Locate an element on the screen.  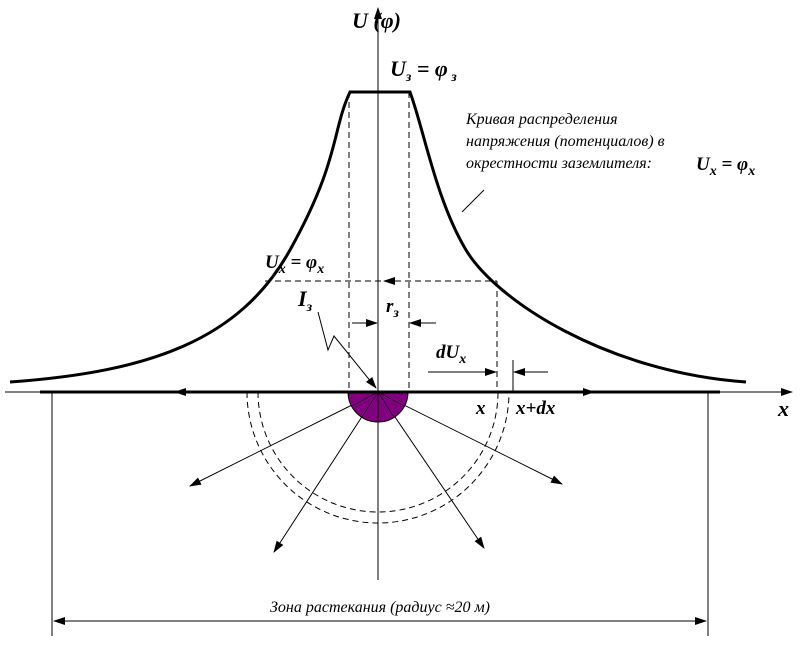
current-label: Iз is located at coordinates (305, 300).